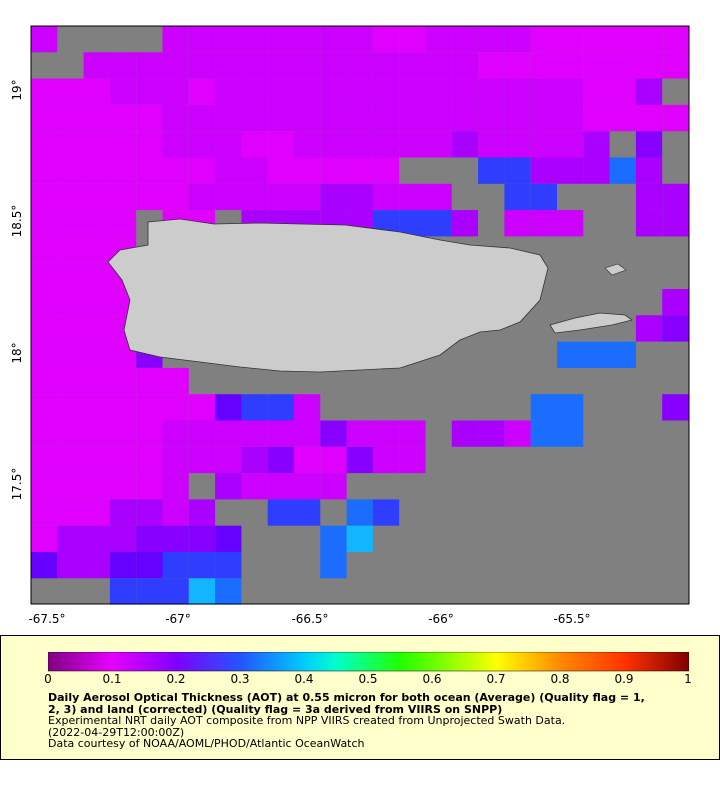 The height and width of the screenshot is (800, 720). I want to click on colorbar-tick-label: 0.1, so click(112, 679).